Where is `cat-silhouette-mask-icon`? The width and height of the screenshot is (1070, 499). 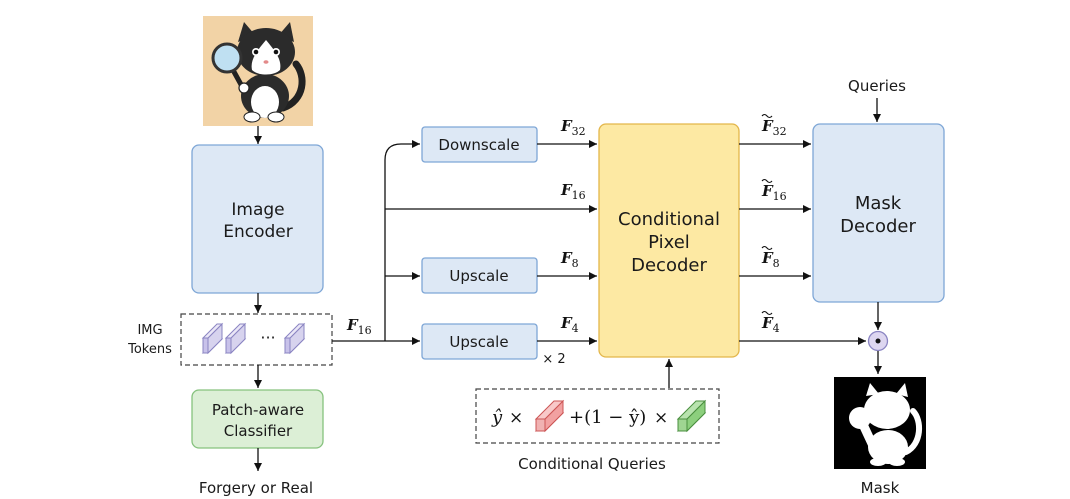
cat-silhouette-mask-icon is located at coordinates (885, 424).